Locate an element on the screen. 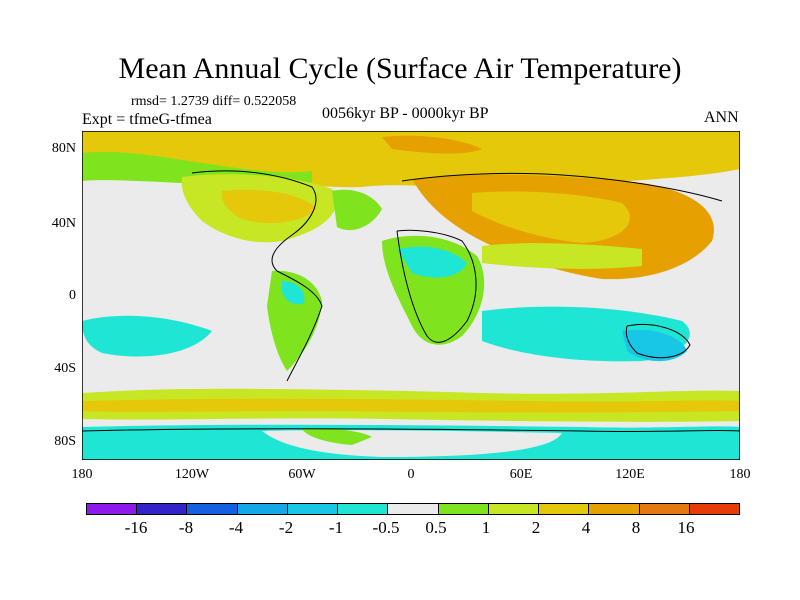 Image resolution: width=800 pixels, height=600 pixels. north-atlantic-green is located at coordinates (357, 210).